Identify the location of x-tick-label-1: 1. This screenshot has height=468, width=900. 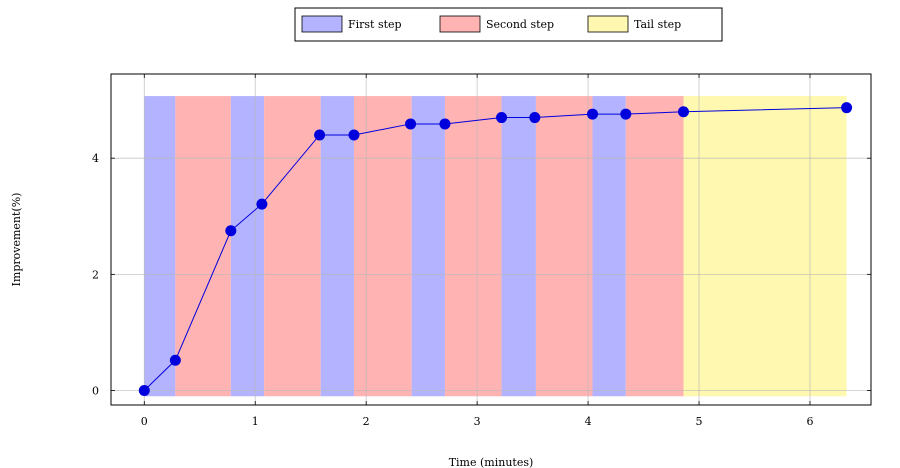
(255, 421).